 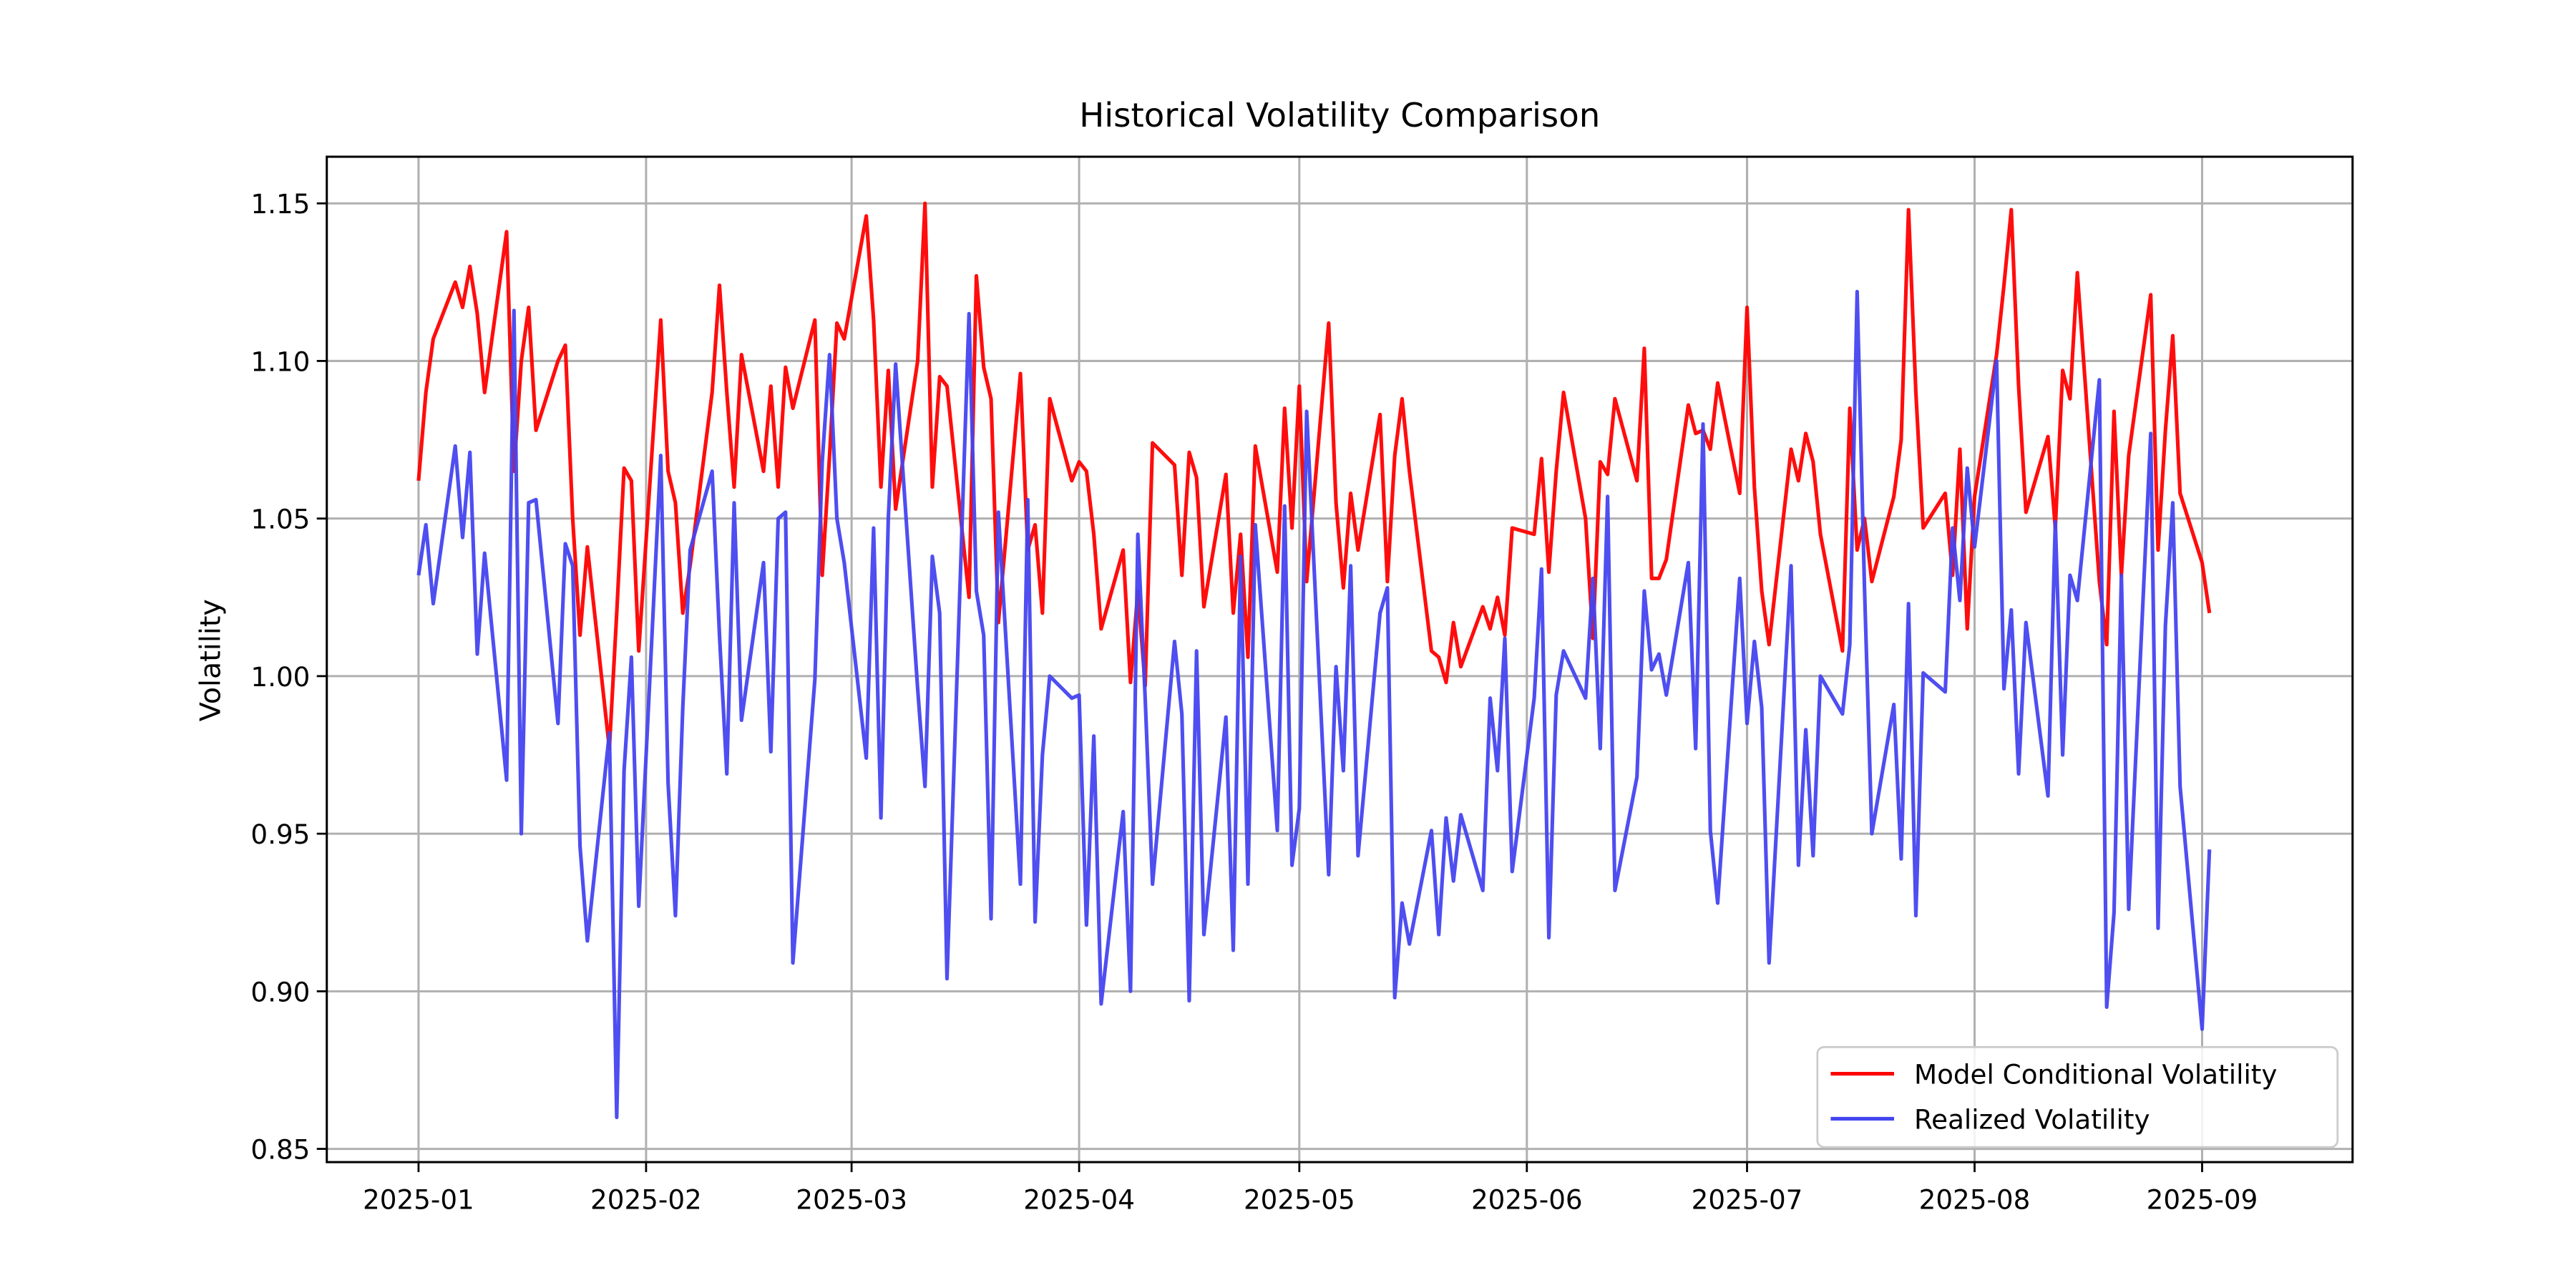 What do you see at coordinates (1527, 1199) in the screenshot?
I see `x-tick-label: 2025-06` at bounding box center [1527, 1199].